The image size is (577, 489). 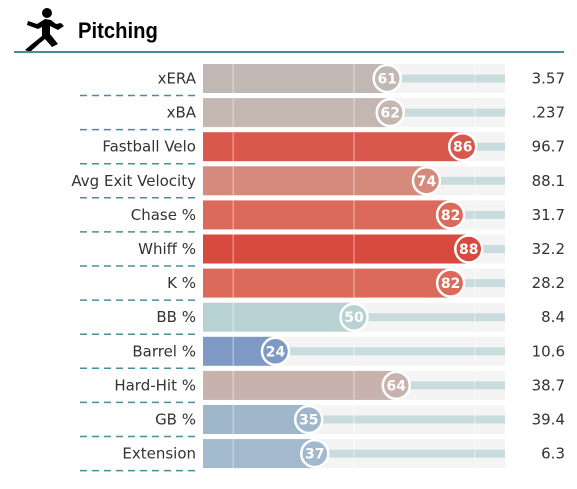 I want to click on metric-label-bb: BB %, so click(x=176, y=317).